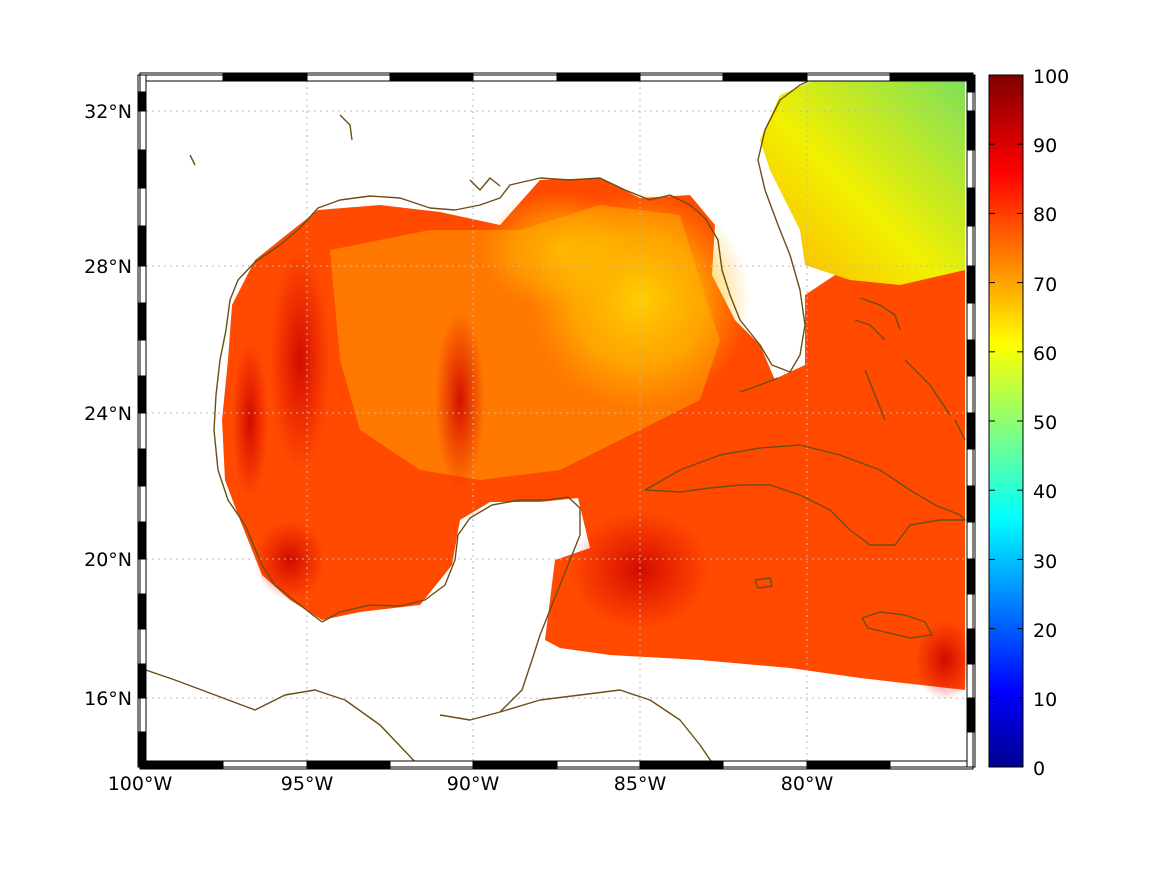 Image resolution: width=1167 pixels, height=875 pixels. Describe the element at coordinates (1045, 492) in the screenshot. I see `colorbar-label: 40` at that location.